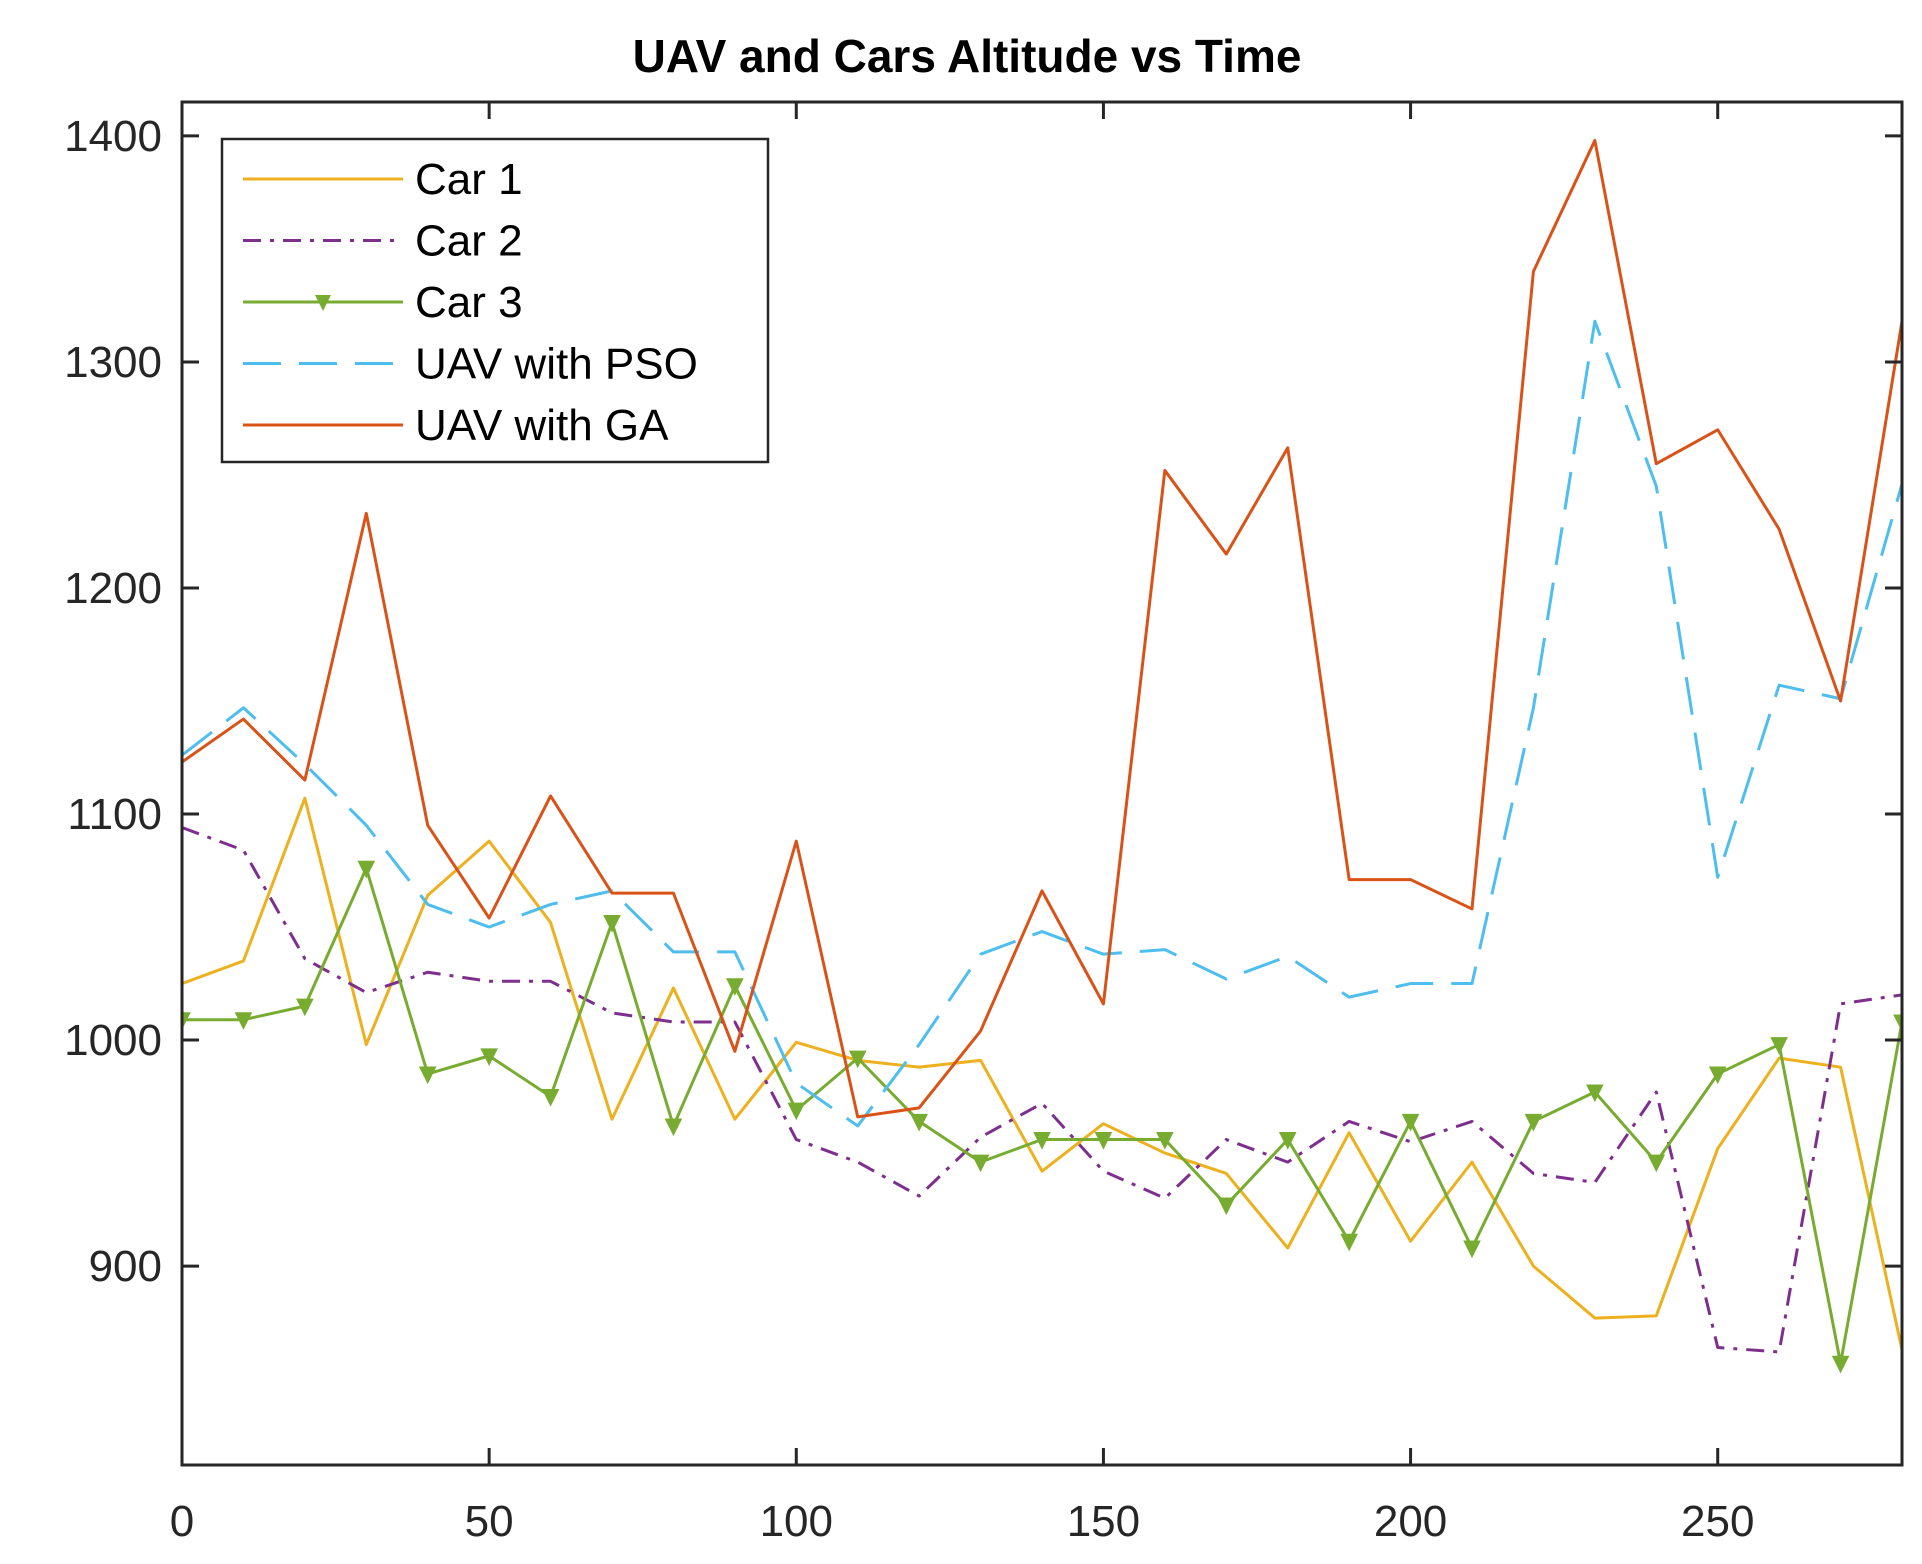 The height and width of the screenshot is (1564, 1922). I want to click on legend-label-3: Car 3, so click(469, 302).